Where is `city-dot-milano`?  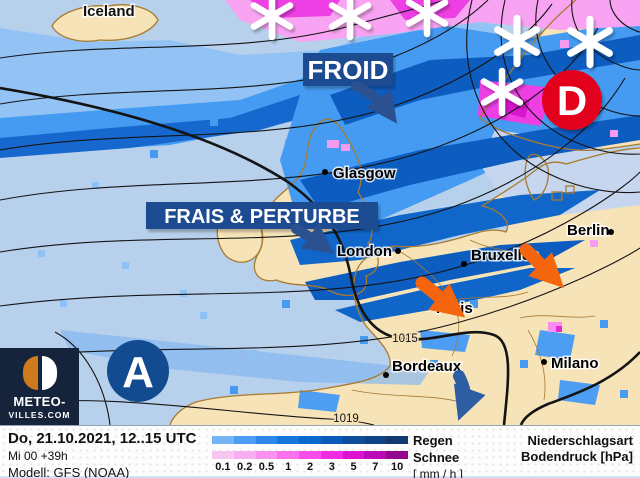 city-dot-milano is located at coordinates (544, 362).